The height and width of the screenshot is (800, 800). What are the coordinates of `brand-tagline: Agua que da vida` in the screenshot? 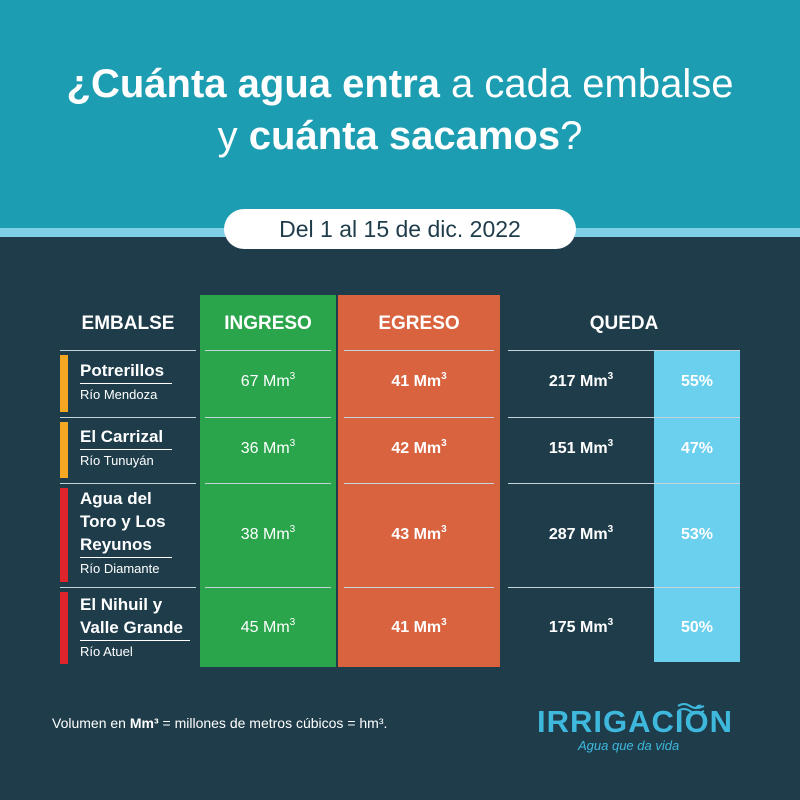 It's located at (629, 745).